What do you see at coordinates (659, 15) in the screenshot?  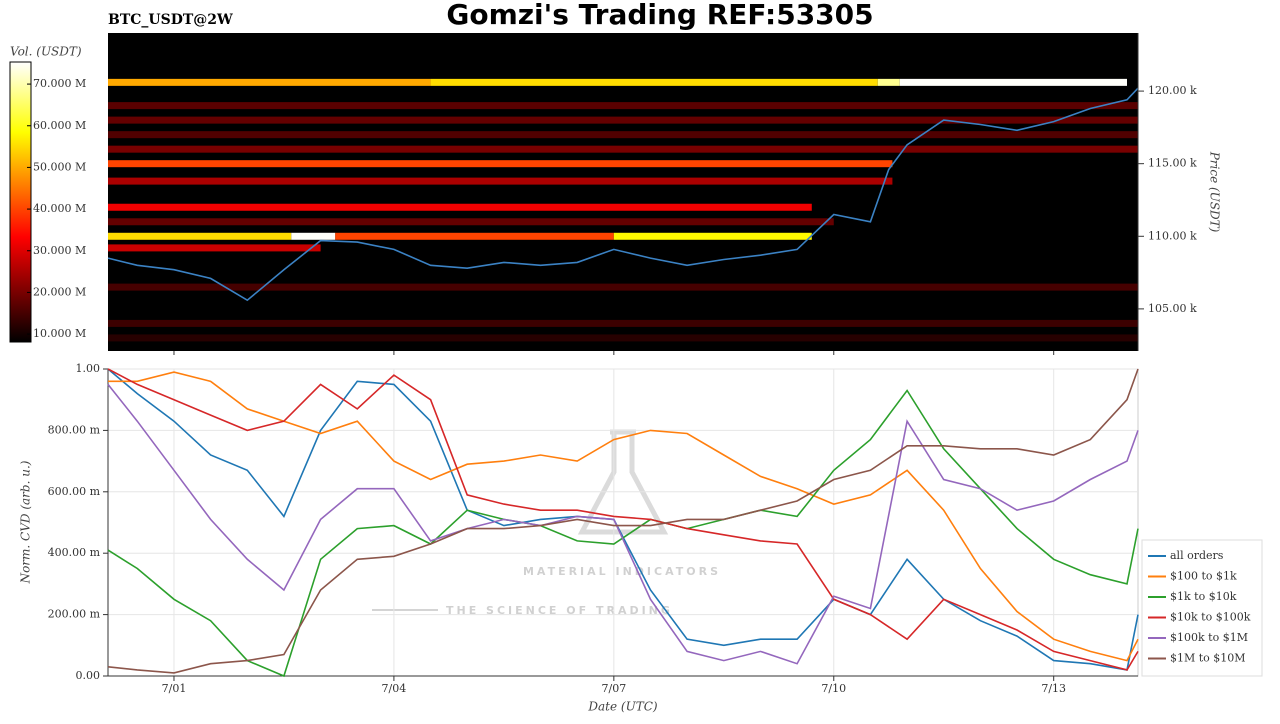 I see `chart-title: Gomzi's Trading REF:53305` at bounding box center [659, 15].